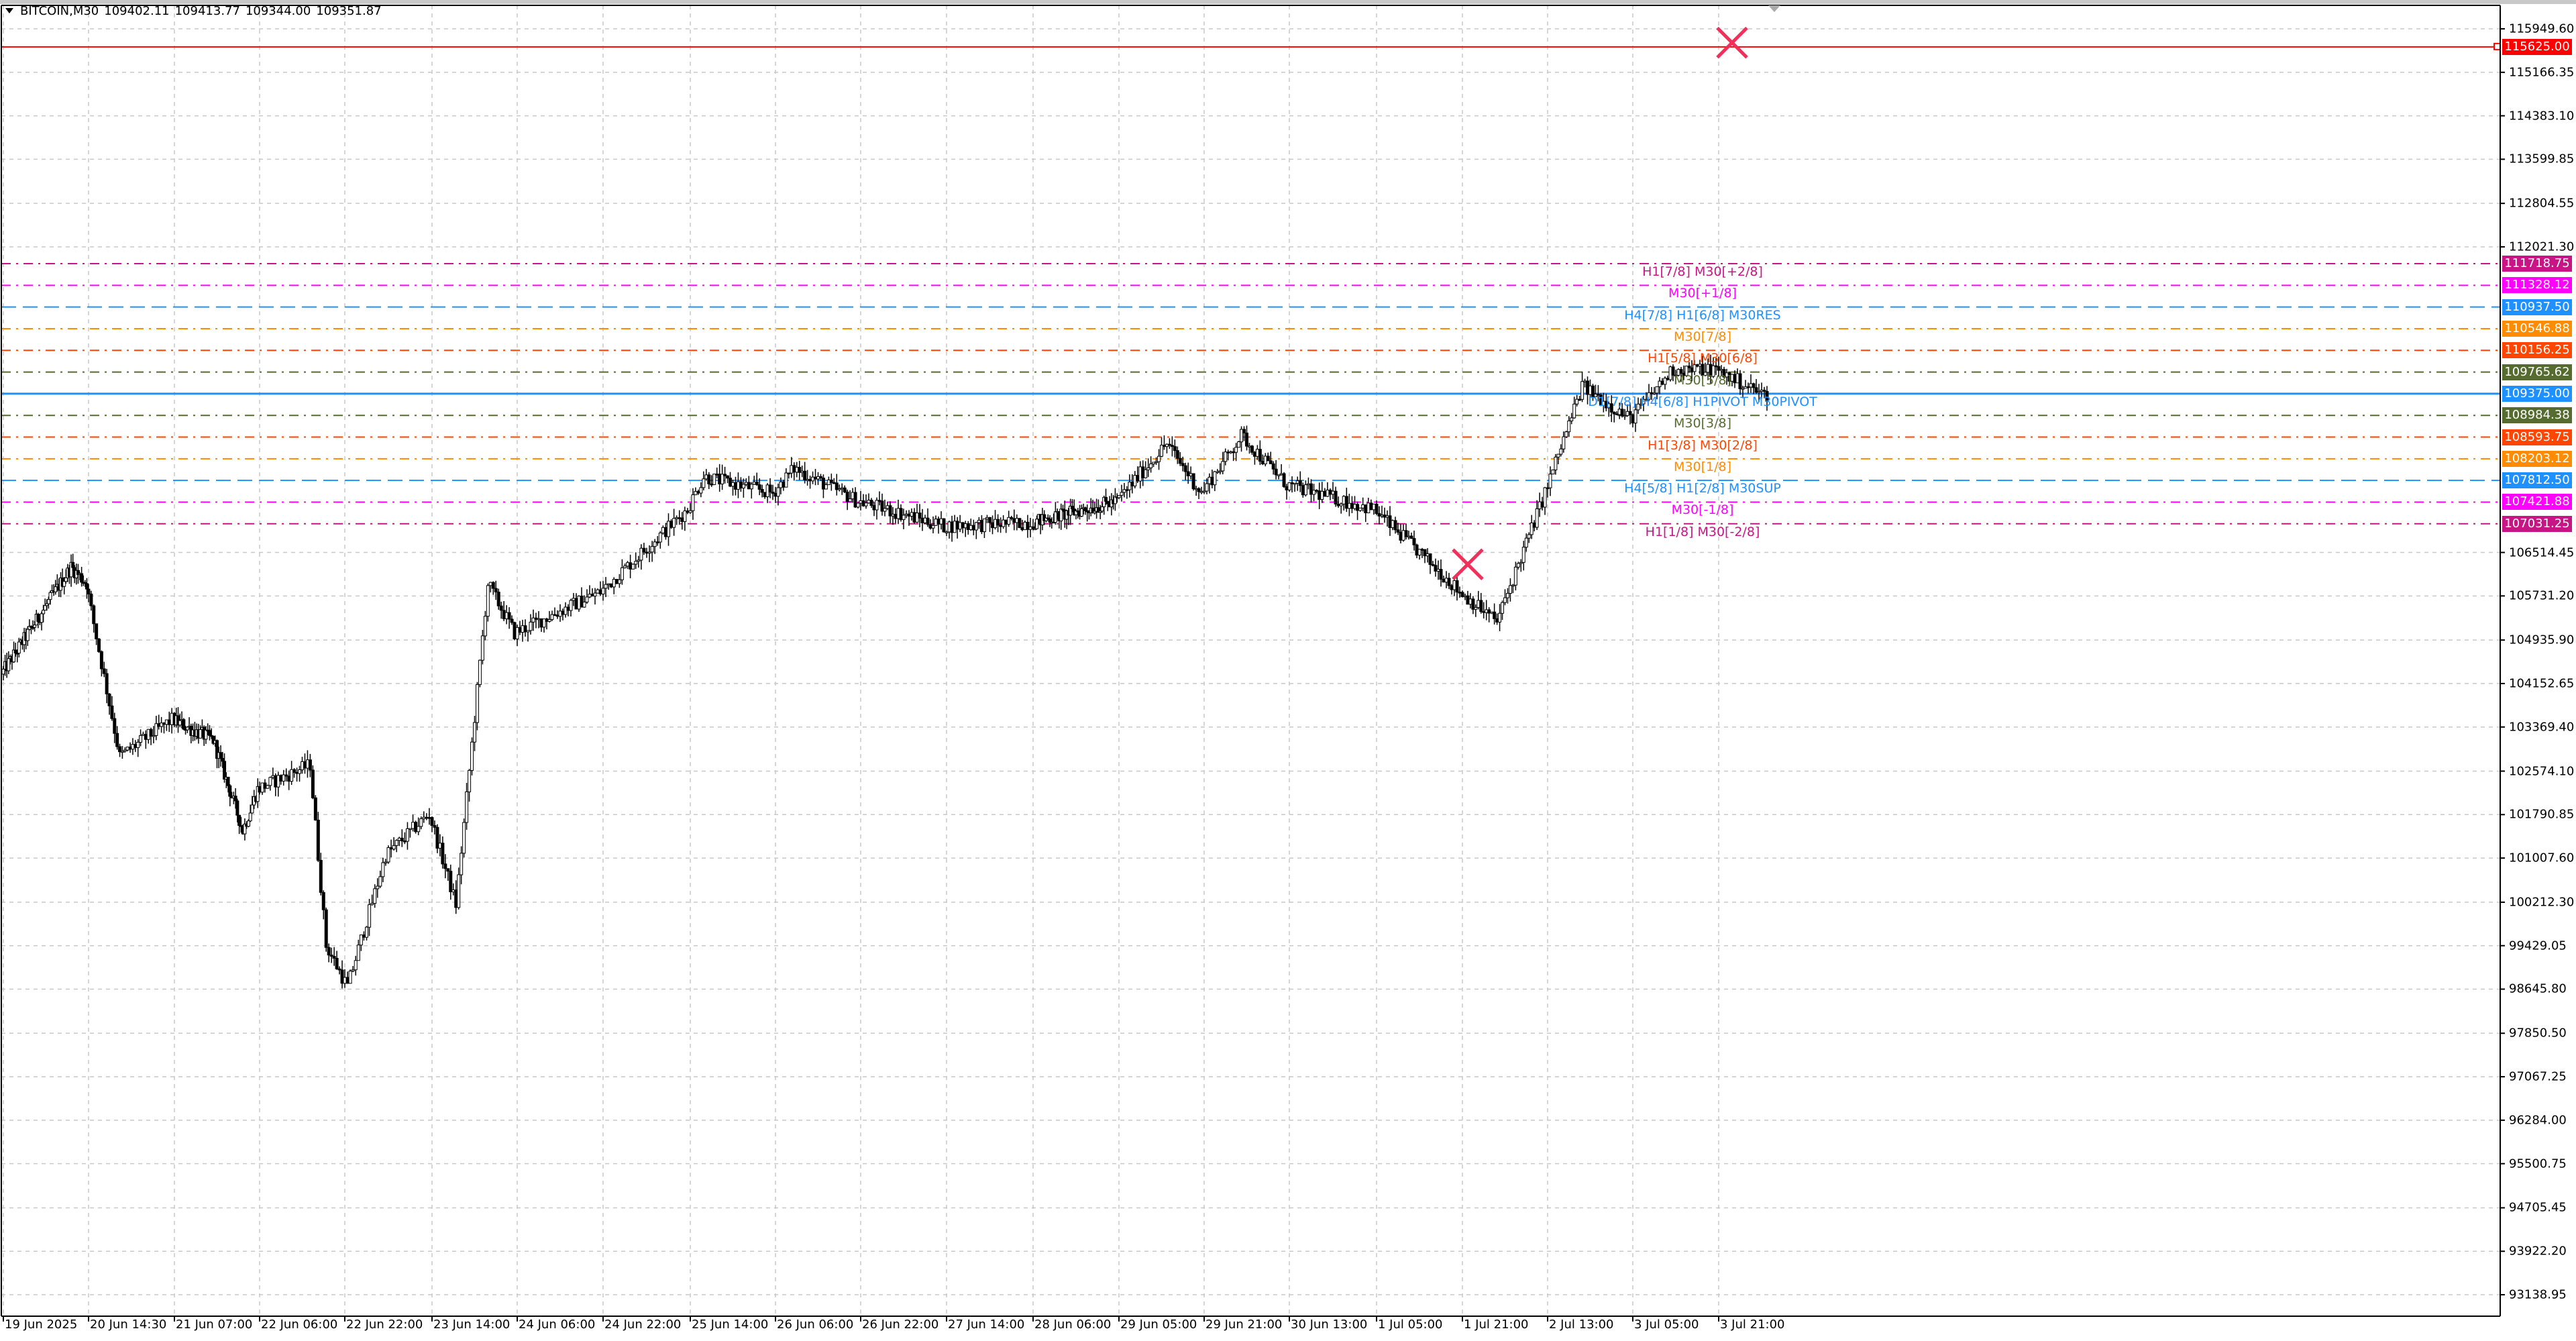  I want to click on level-label: M30[1/8], so click(1702, 467).